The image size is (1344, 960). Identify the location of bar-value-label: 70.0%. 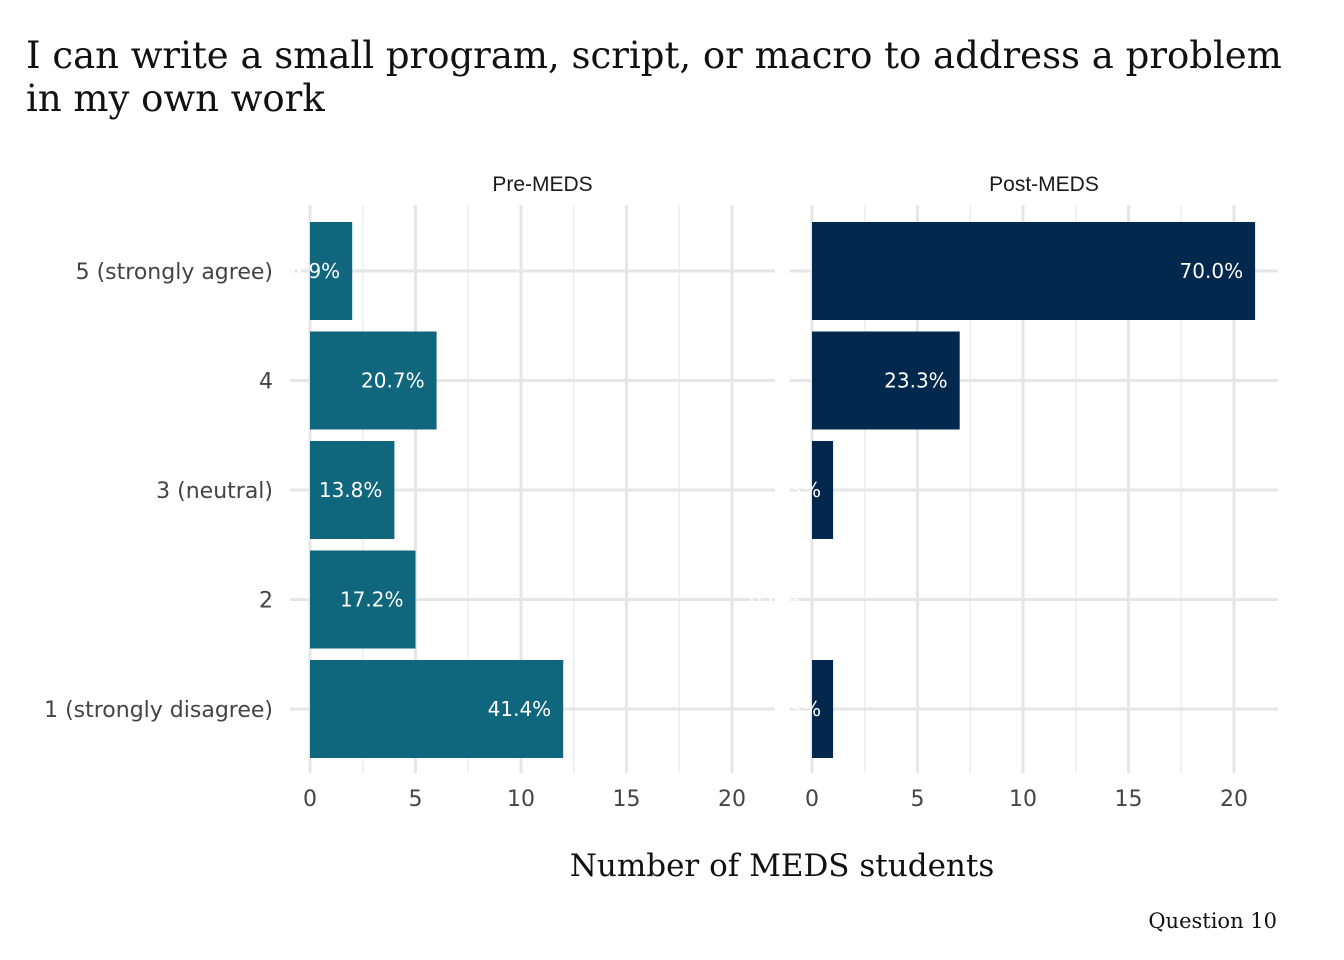
(1212, 271).